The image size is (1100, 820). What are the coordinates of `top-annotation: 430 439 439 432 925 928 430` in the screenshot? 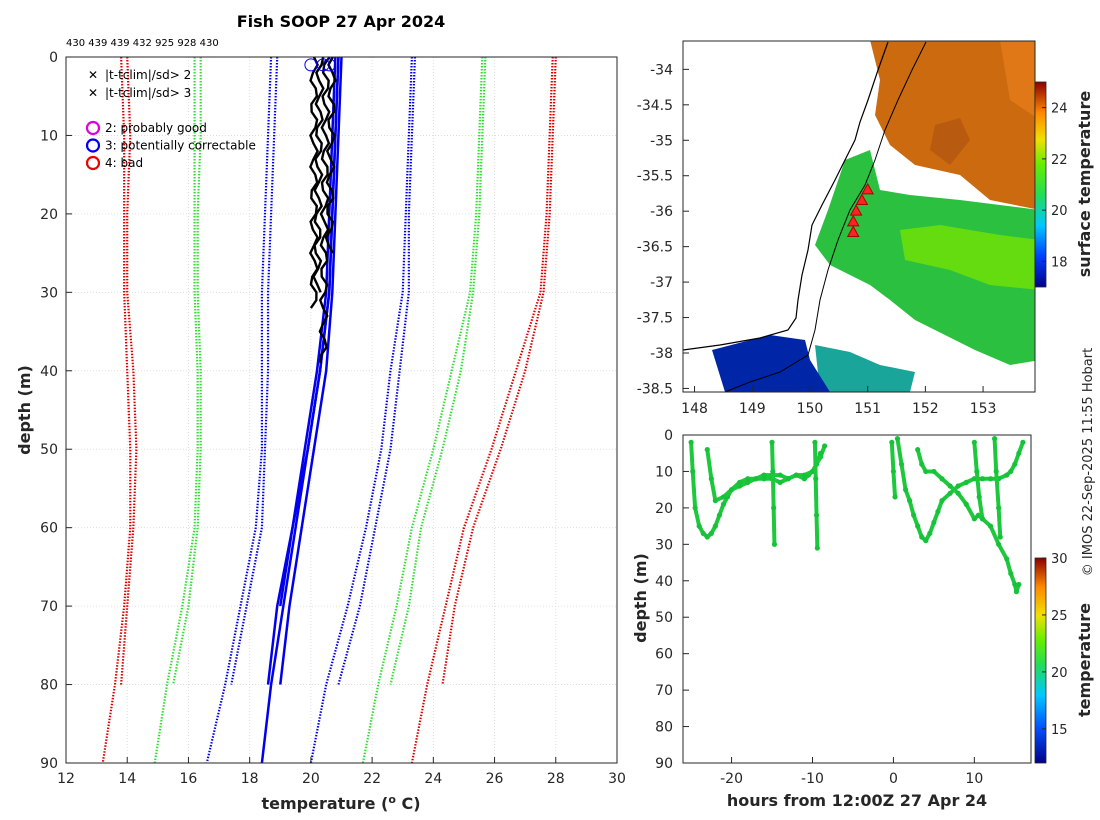 It's located at (142, 43).